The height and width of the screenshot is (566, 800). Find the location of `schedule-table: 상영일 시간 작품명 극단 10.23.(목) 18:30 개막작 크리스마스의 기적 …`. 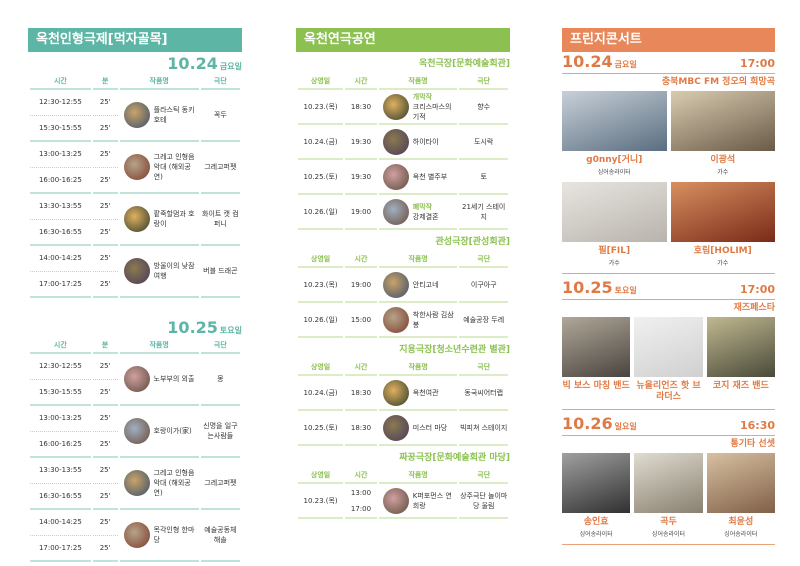

schedule-table: 상영일 시간 작품명 극단 10.23.(목) 18:30 개막작 크리스마스의 기적 … is located at coordinates (403, 152).